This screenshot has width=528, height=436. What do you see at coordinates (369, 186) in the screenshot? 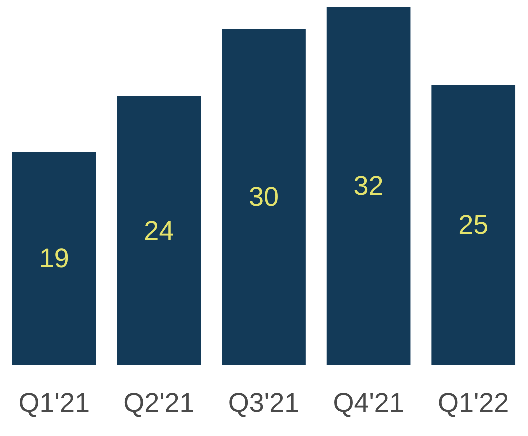
I see `data-label: 32` at bounding box center [369, 186].